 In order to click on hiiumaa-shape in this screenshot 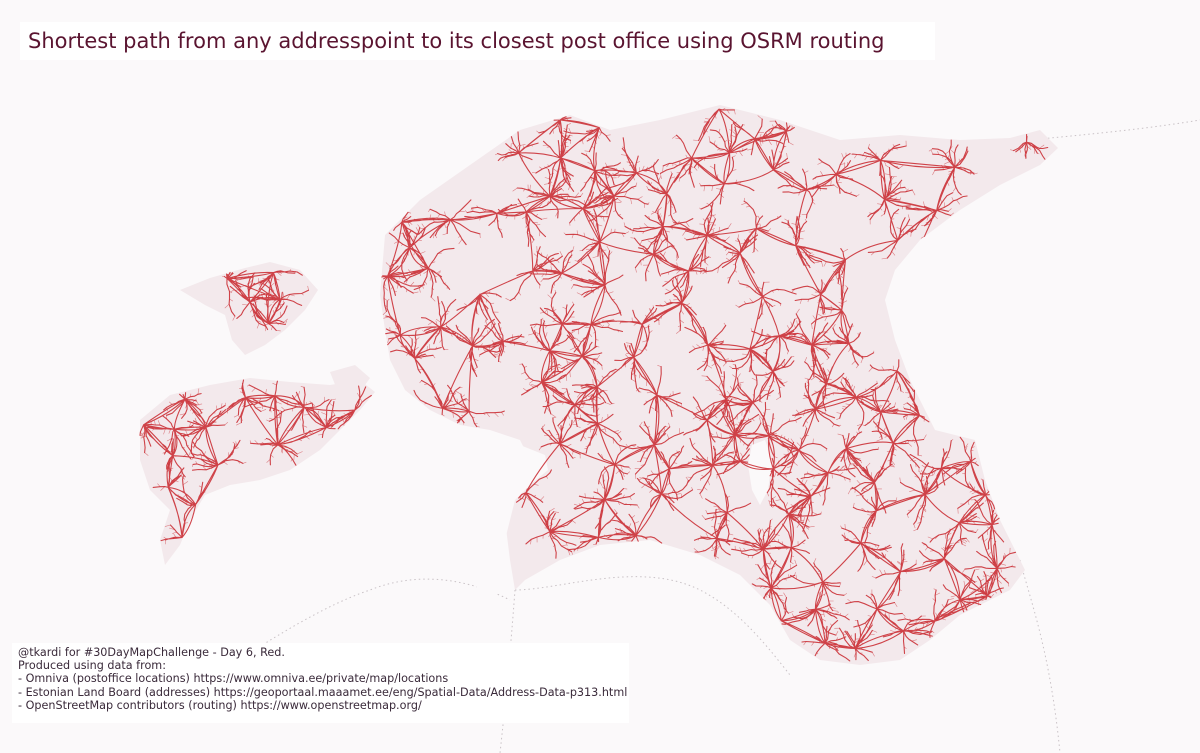, I will do `click(249, 308)`.